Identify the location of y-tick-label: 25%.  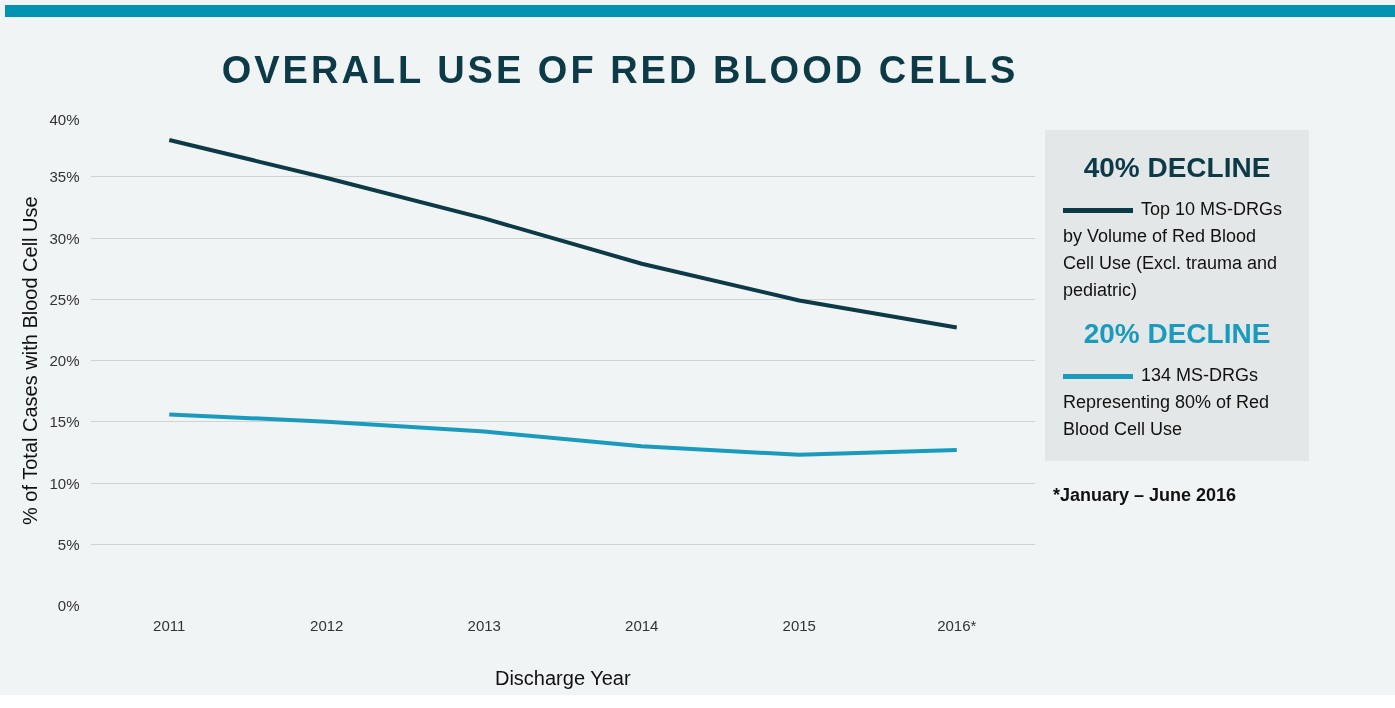
(64, 299).